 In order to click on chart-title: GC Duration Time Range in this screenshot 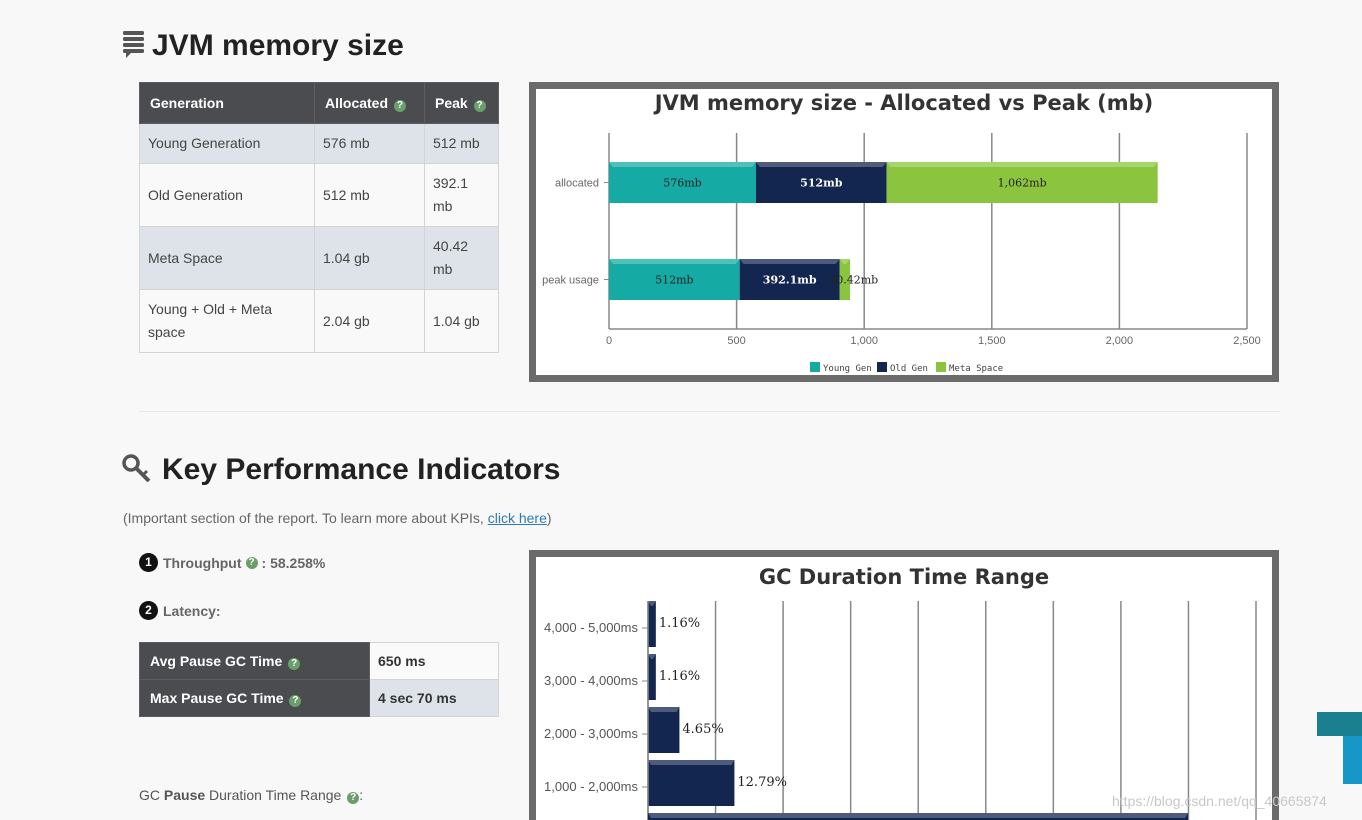, I will do `click(904, 577)`.